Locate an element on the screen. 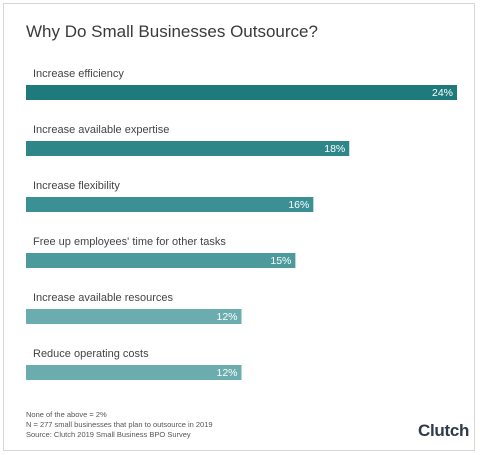 This screenshot has width=480, height=455. clutch-logo: Clutch is located at coordinates (444, 430).